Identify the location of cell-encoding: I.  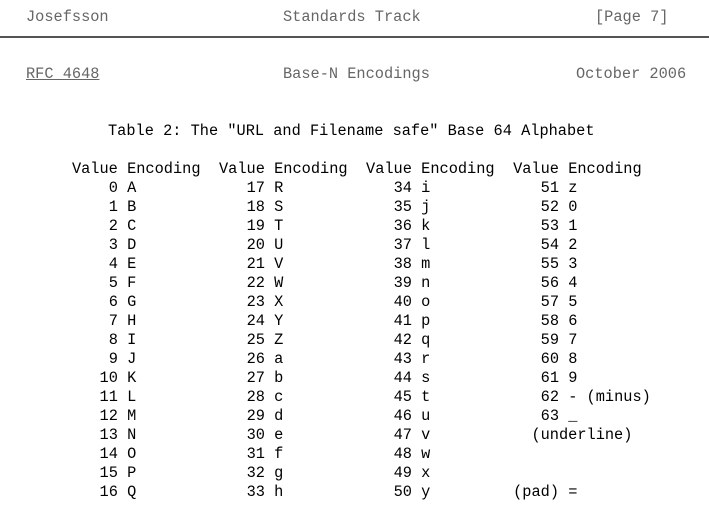
(132, 340).